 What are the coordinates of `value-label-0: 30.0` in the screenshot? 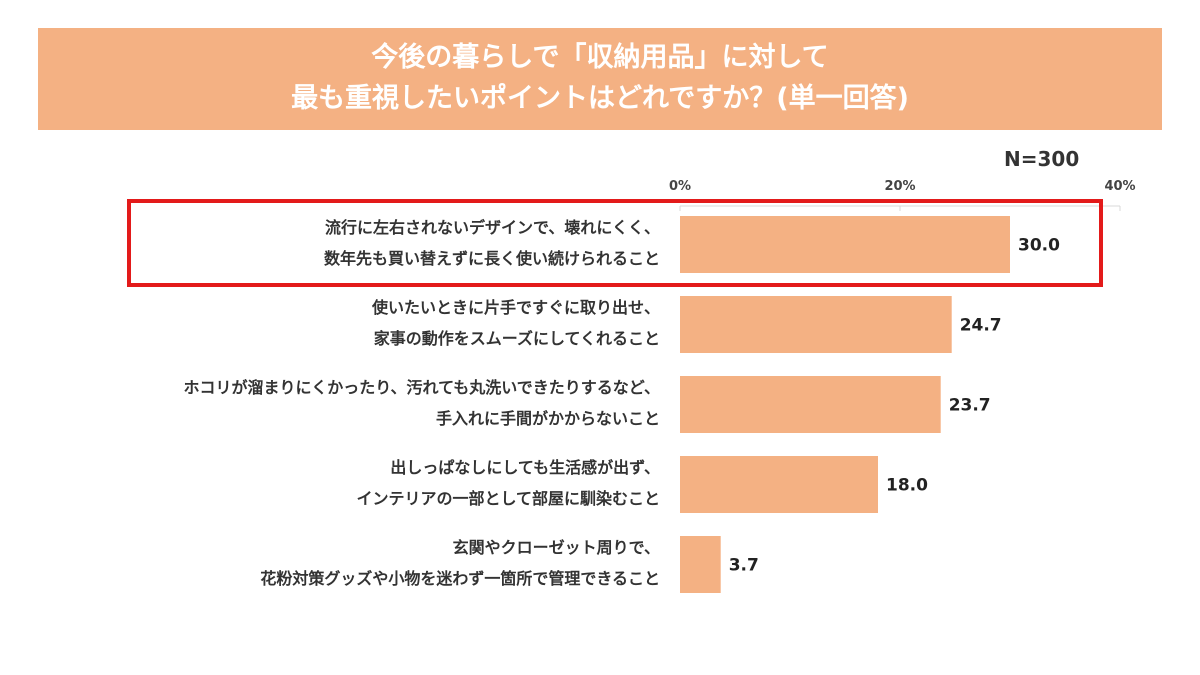 It's located at (1039, 246).